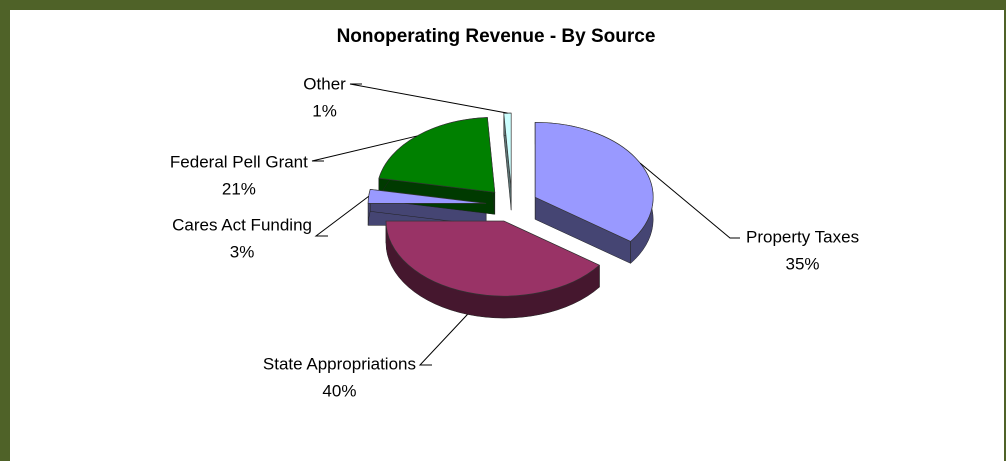 Image resolution: width=1006 pixels, height=461 pixels. What do you see at coordinates (239, 161) in the screenshot?
I see `slice-label: Federal Pell Grant` at bounding box center [239, 161].